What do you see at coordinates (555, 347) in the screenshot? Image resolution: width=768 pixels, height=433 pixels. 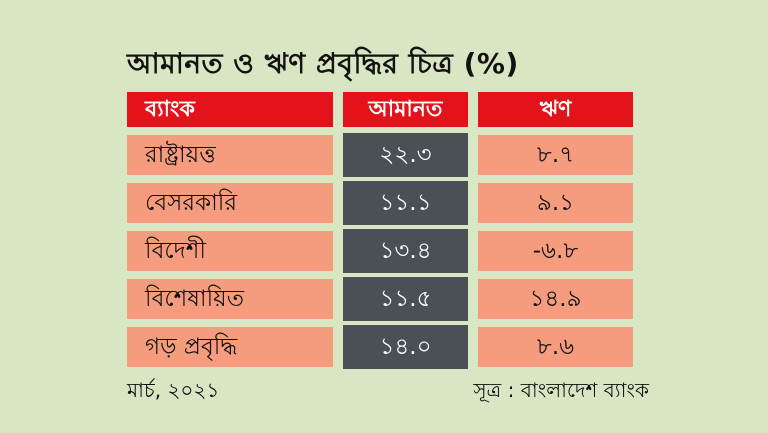 I see `loan-value: ৮.৬` at bounding box center [555, 347].